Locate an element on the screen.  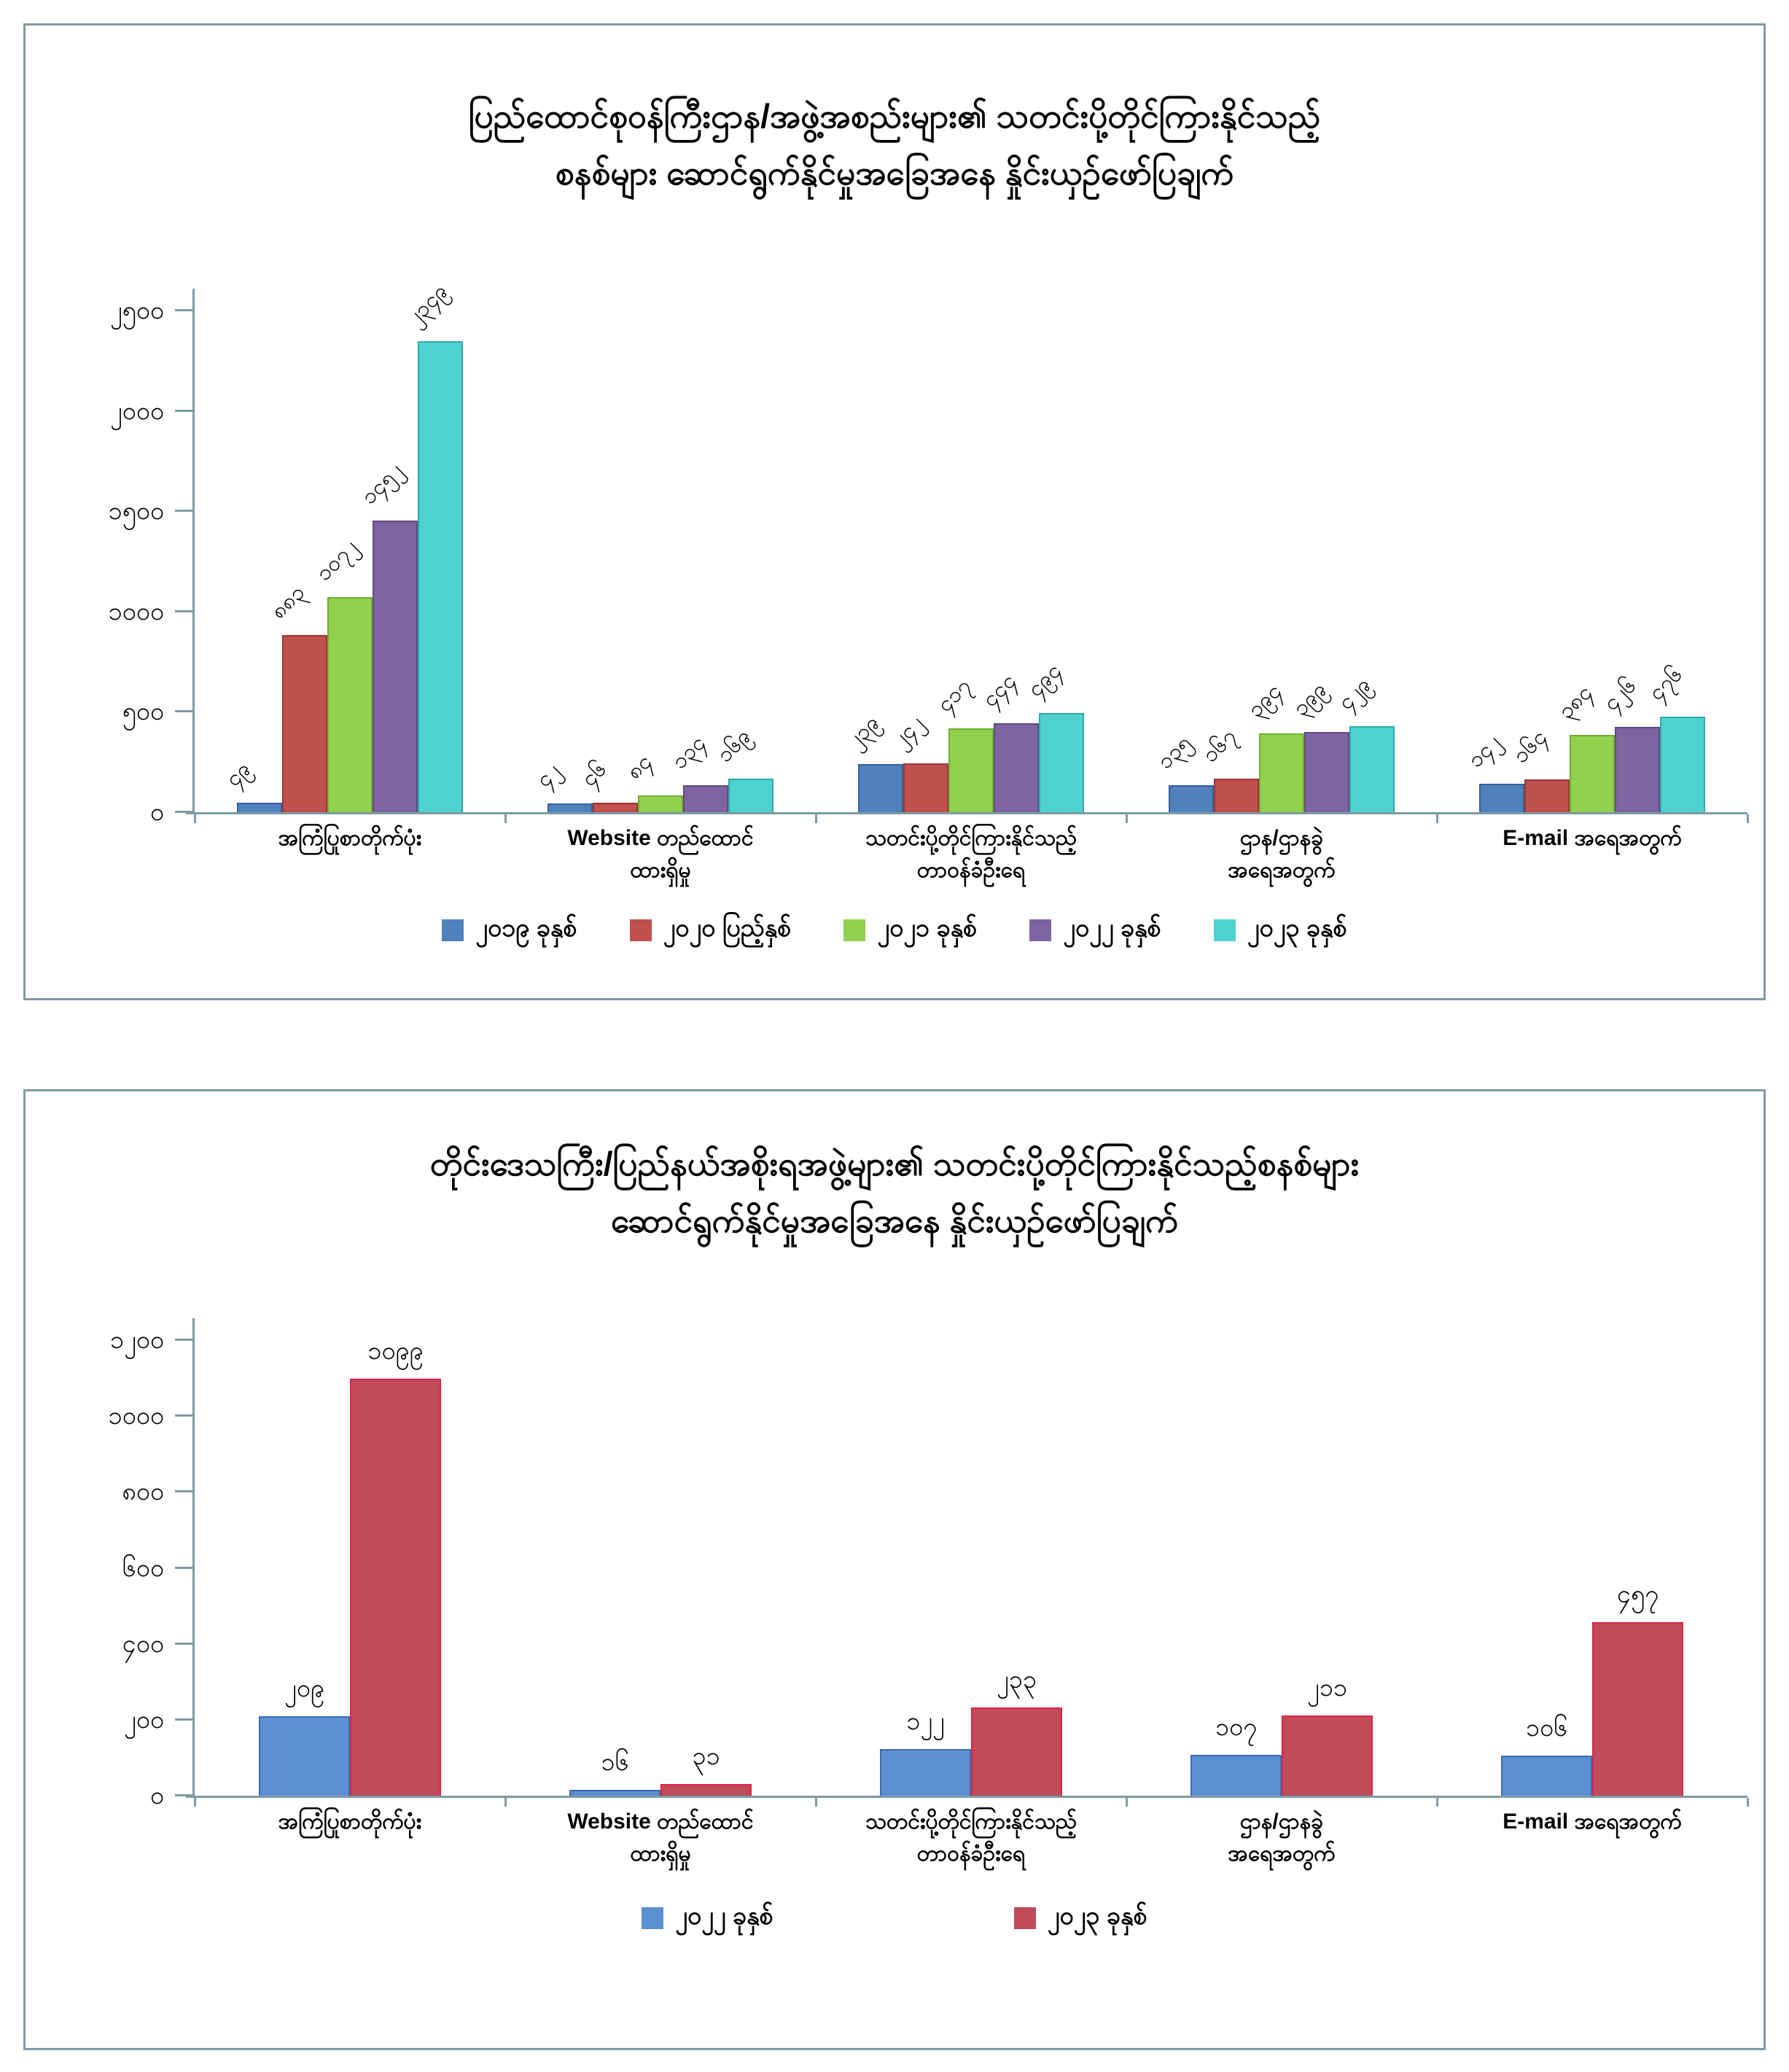
bar-value-label: ၄၁၇ is located at coordinates (954, 696).